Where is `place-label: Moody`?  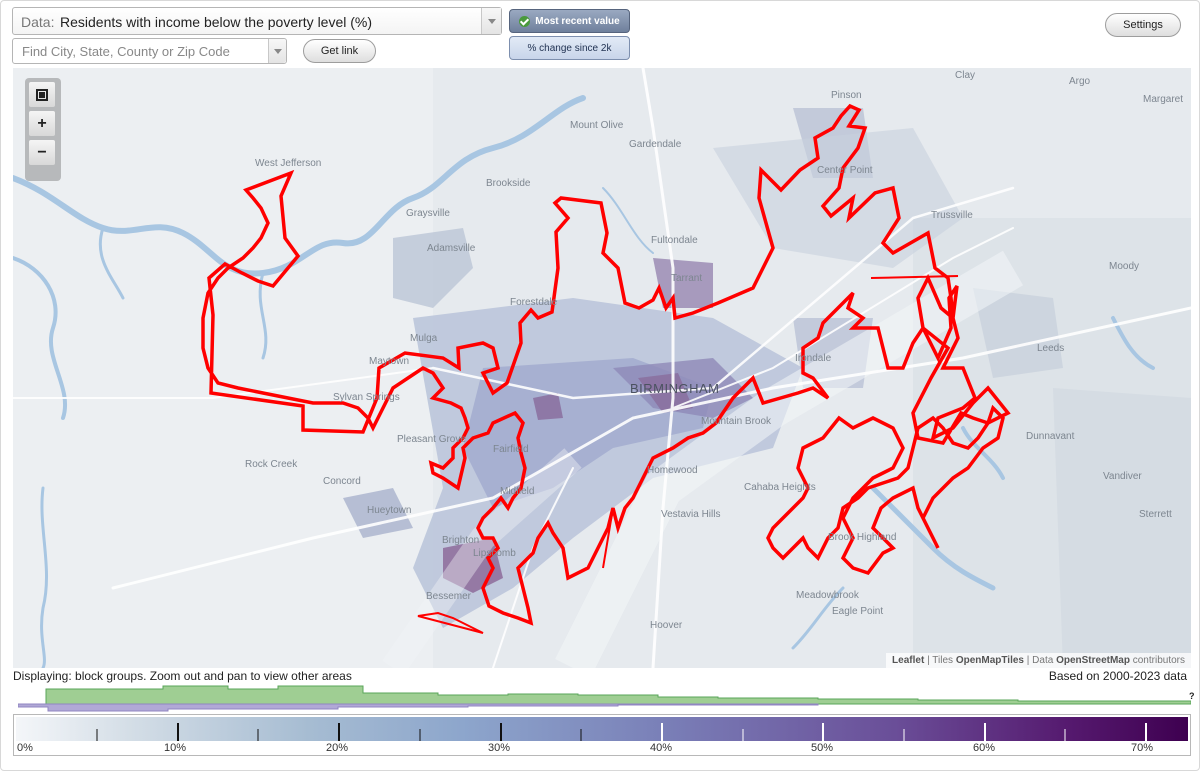
place-label: Moody is located at coordinates (1124, 266).